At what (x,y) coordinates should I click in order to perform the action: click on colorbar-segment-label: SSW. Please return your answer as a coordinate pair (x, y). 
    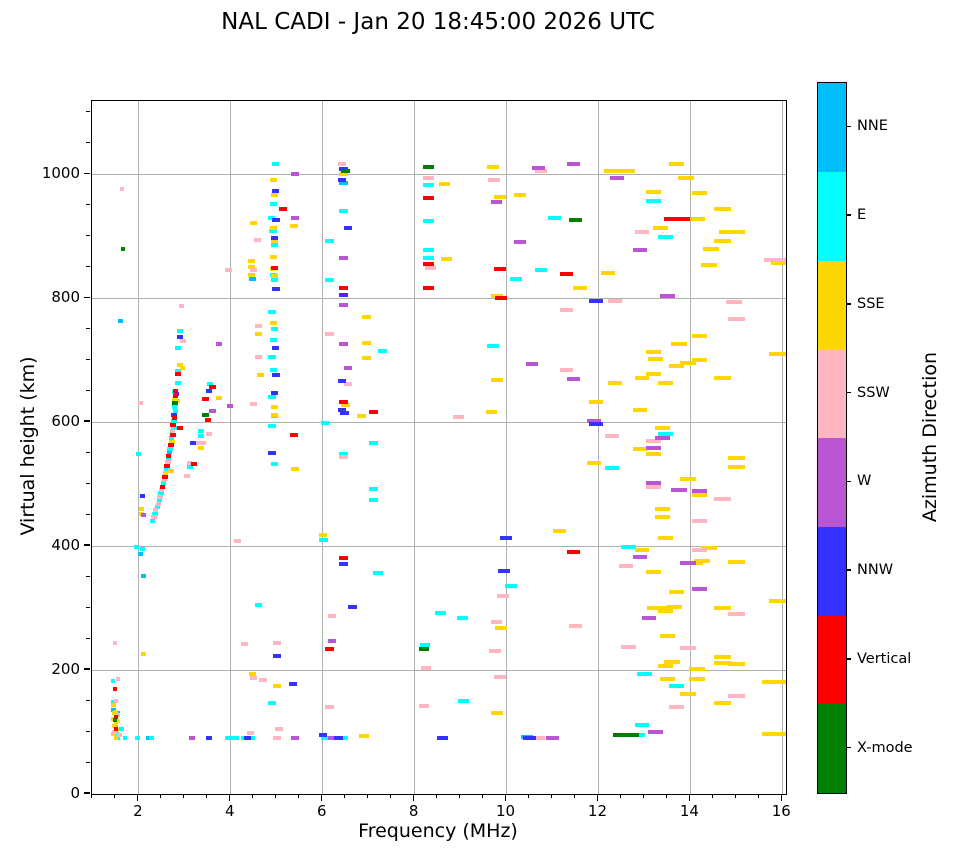
    Looking at the image, I should click on (873, 392).